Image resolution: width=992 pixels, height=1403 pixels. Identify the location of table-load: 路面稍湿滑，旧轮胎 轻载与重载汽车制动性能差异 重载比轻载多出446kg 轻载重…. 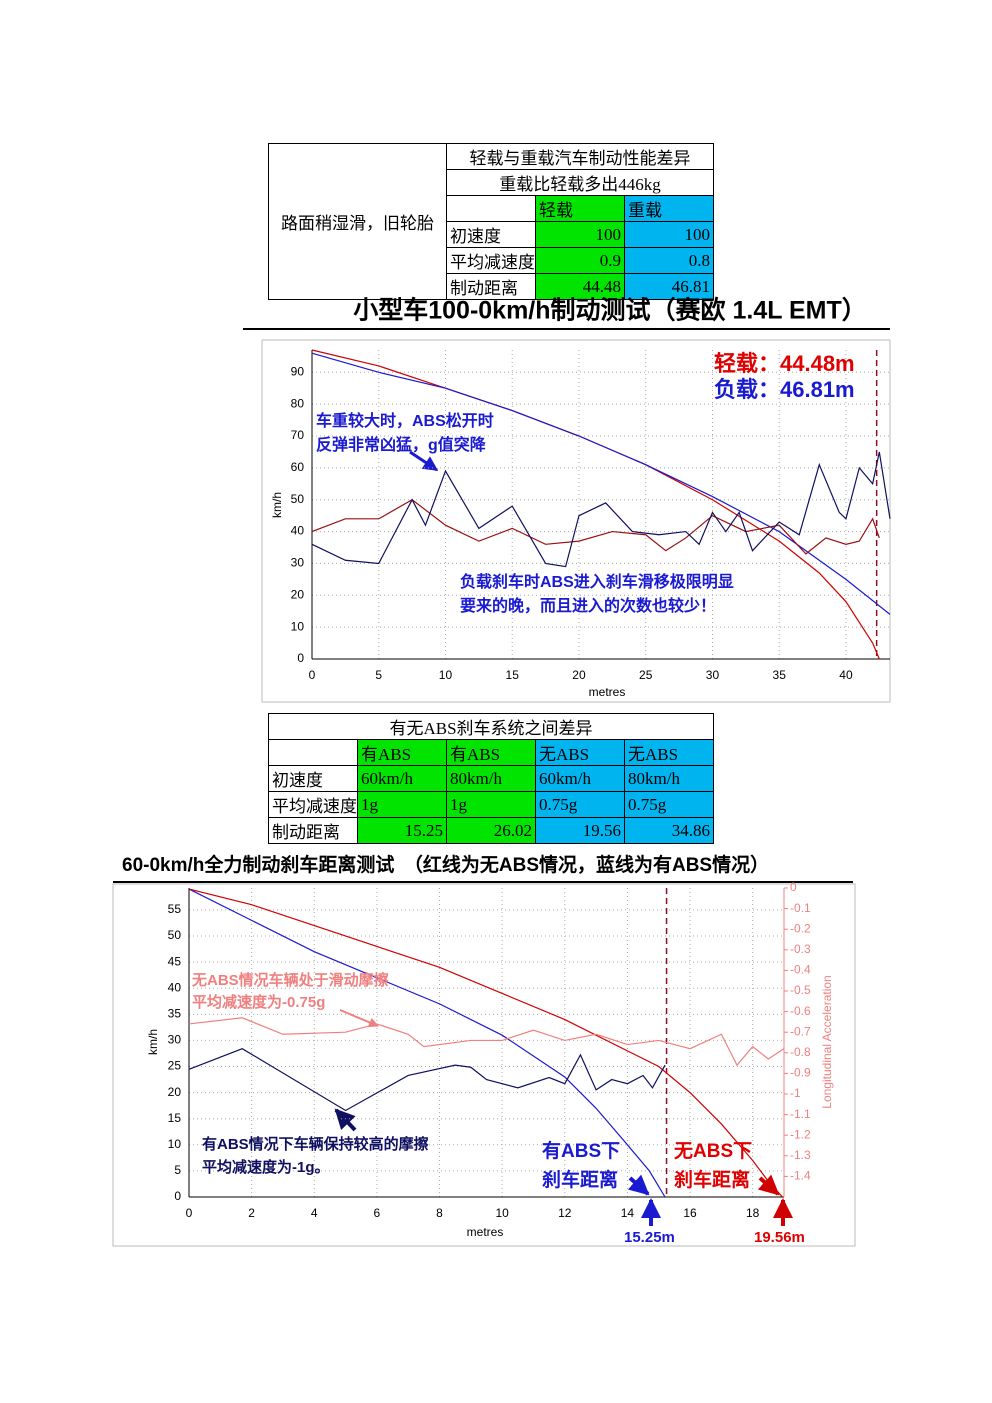
(491, 221).